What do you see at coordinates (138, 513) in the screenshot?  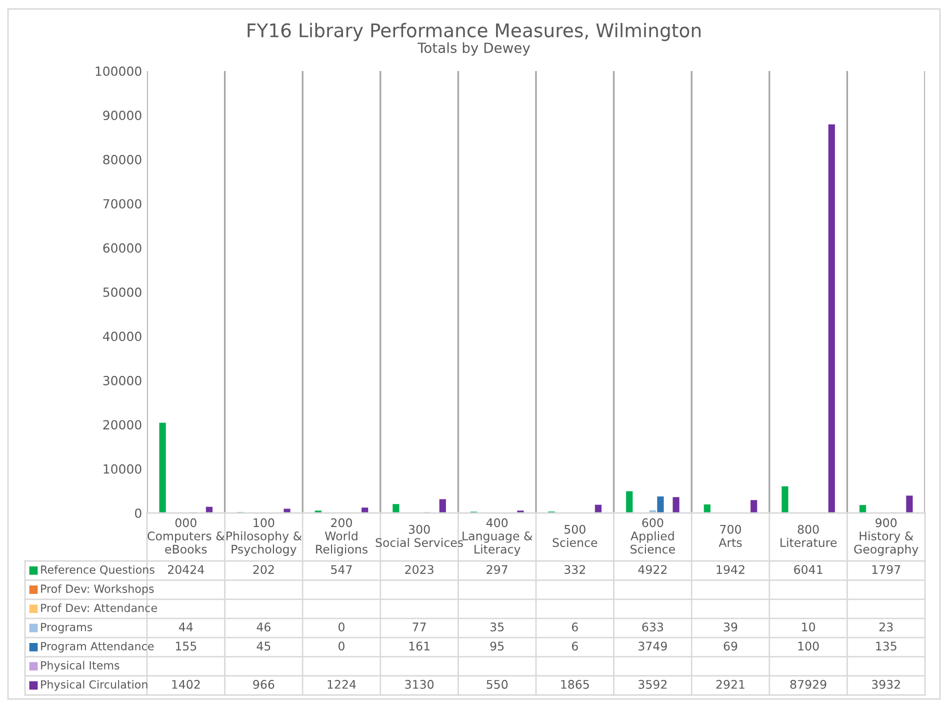 I see `y-tick-label: 0` at bounding box center [138, 513].